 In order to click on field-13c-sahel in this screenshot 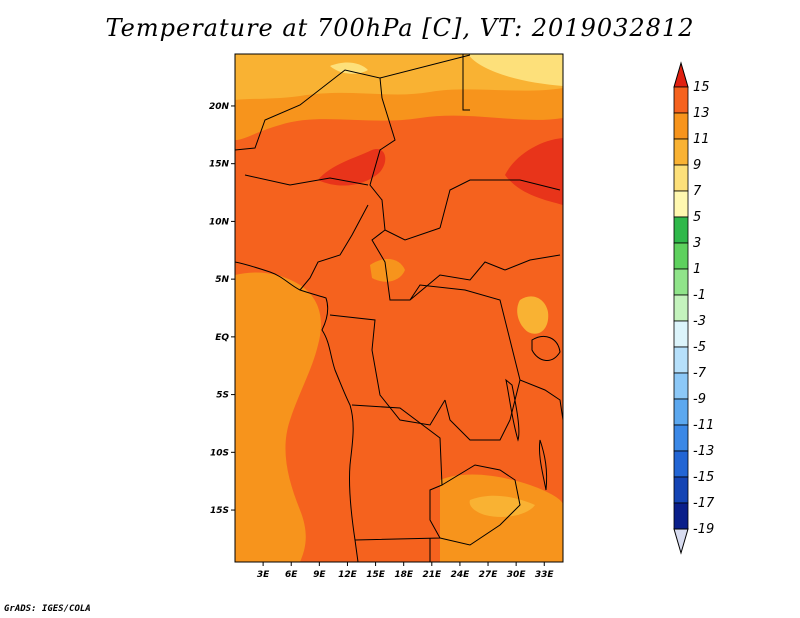, I will do `click(352, 167)`.